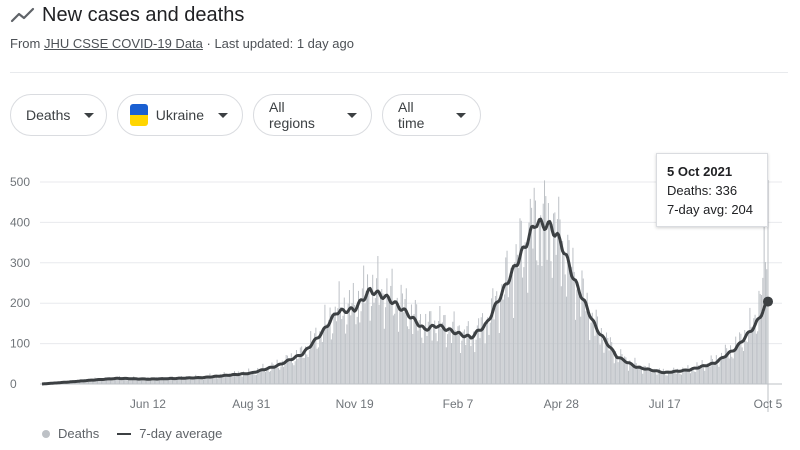  I want to click on legend-bars-label: Deaths, so click(79, 433).